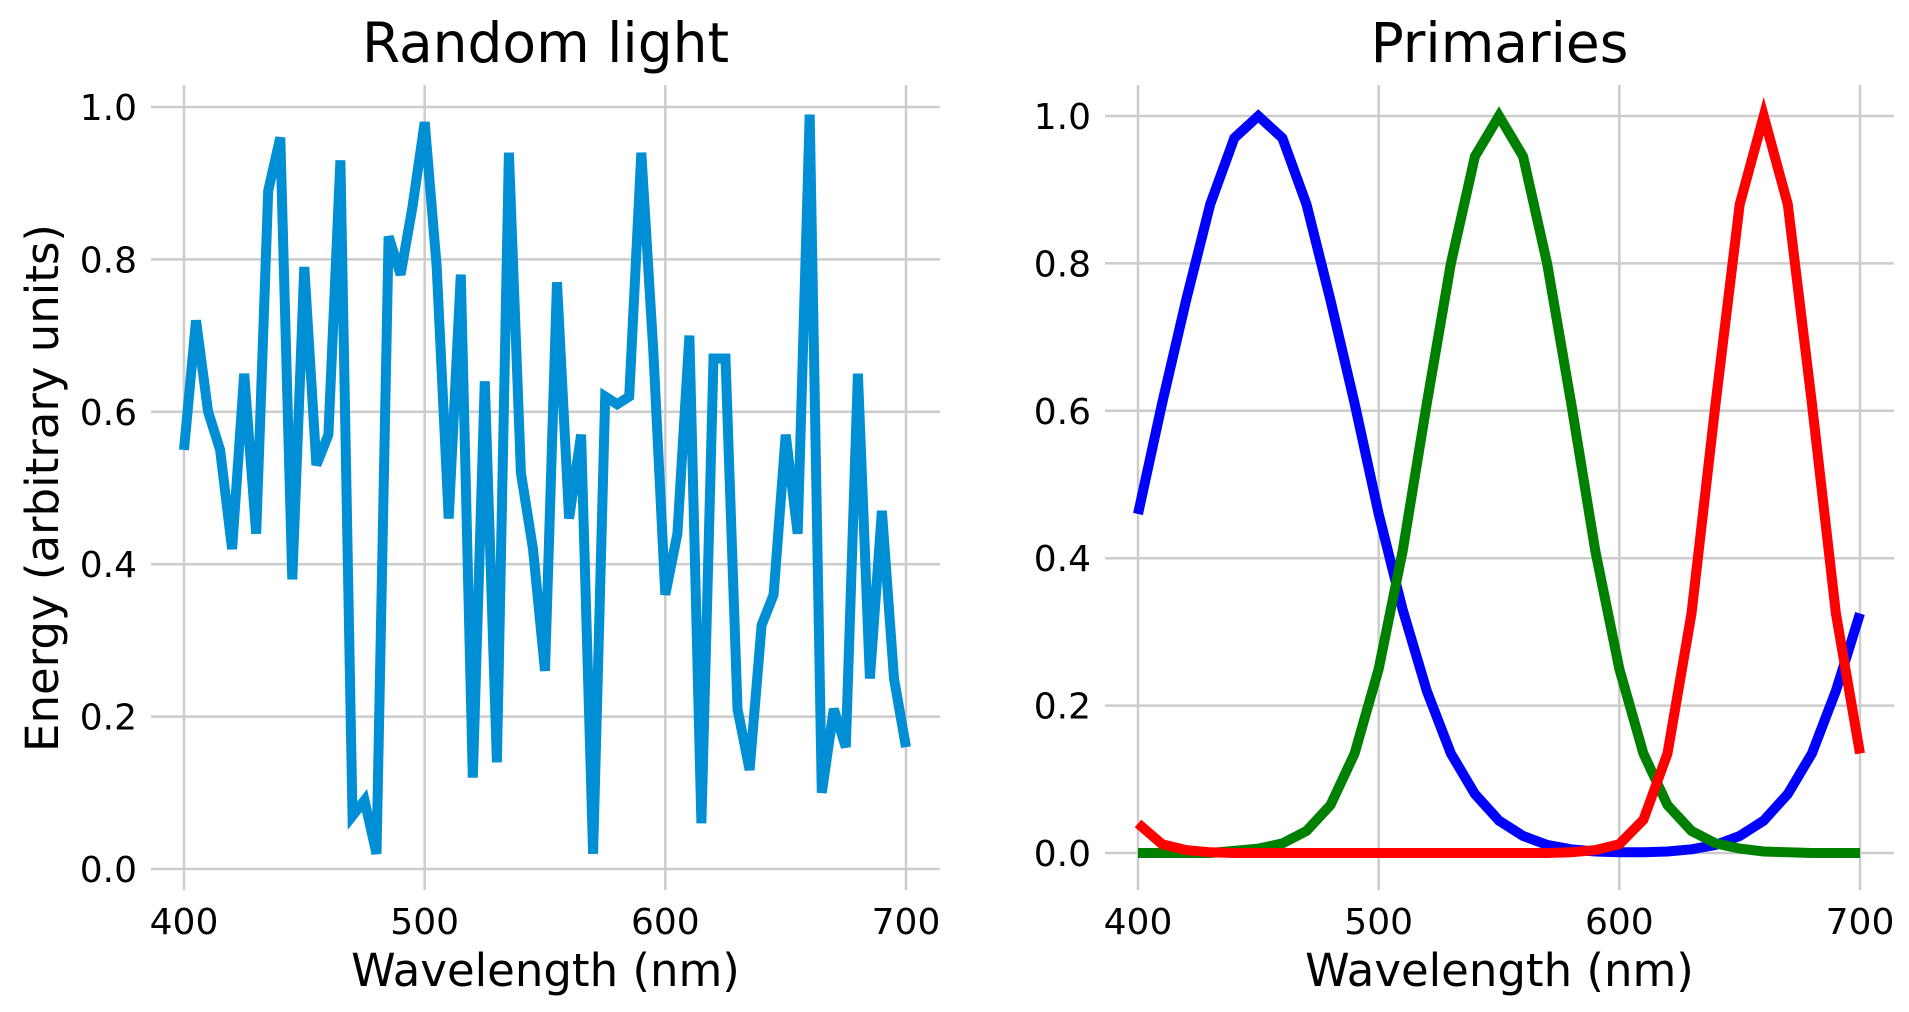 The height and width of the screenshot is (1012, 1909). I want to click on panel-2-x-tick-label: 700, so click(1860, 922).